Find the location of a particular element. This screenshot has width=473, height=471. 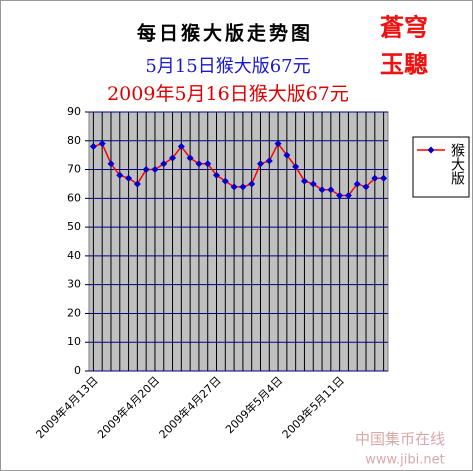

stamp-text: 玉驄 is located at coordinates (404, 64).